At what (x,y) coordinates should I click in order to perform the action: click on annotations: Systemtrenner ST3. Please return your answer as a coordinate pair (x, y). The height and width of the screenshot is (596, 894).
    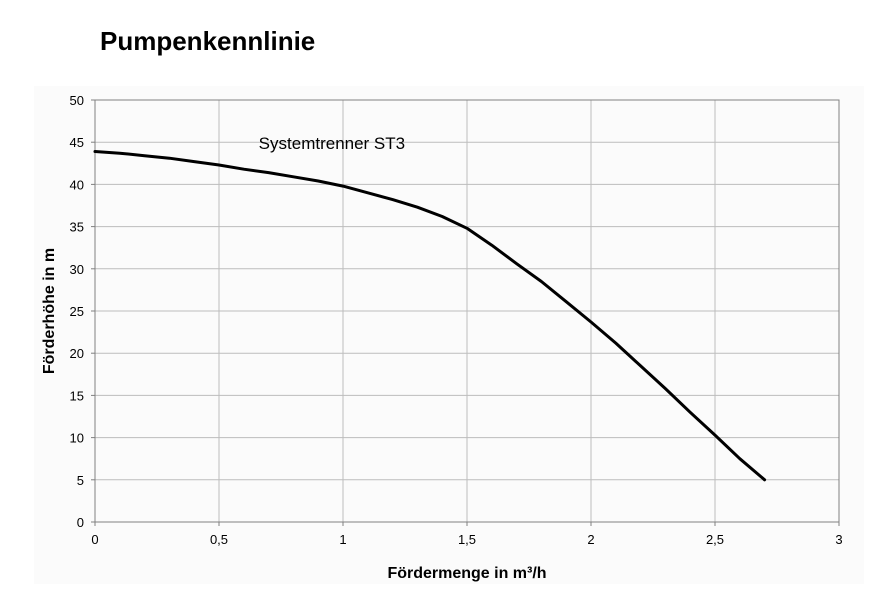
    Looking at the image, I should click on (332, 143).